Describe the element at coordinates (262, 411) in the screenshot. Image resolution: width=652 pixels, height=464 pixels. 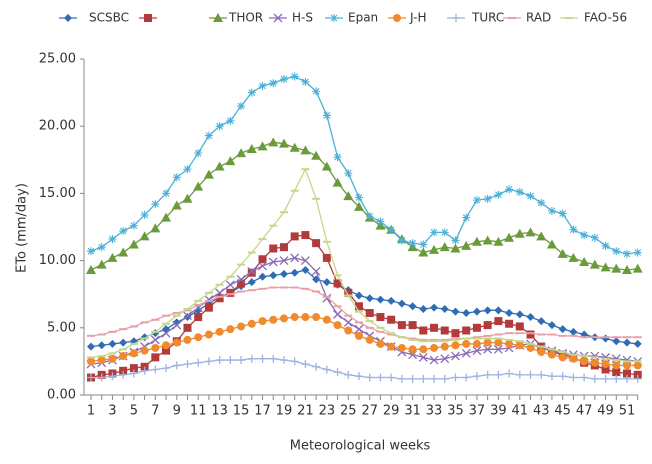
I see `x-tick-label: 17` at that location.